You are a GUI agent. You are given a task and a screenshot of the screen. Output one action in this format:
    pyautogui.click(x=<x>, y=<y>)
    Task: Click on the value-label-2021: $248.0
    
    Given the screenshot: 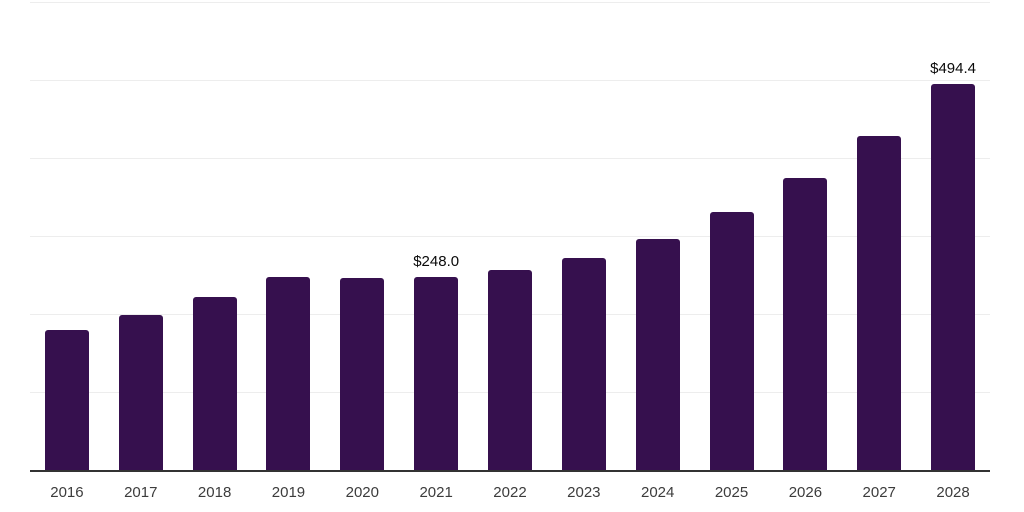 What is the action you would take?
    pyautogui.click(x=436, y=261)
    